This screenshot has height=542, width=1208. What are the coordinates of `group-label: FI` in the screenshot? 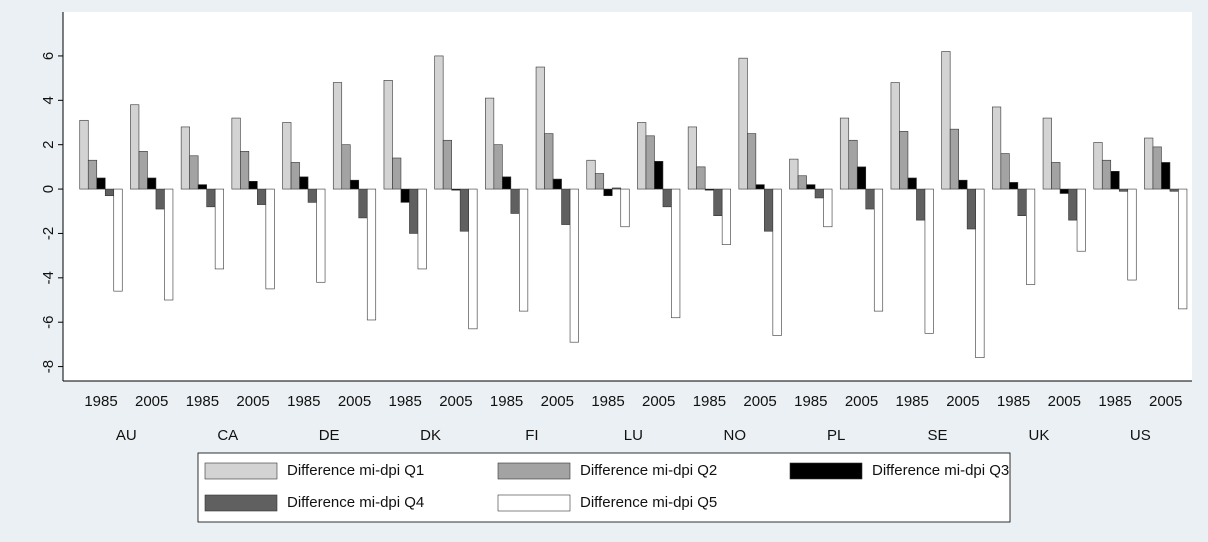 It's located at (531, 435).